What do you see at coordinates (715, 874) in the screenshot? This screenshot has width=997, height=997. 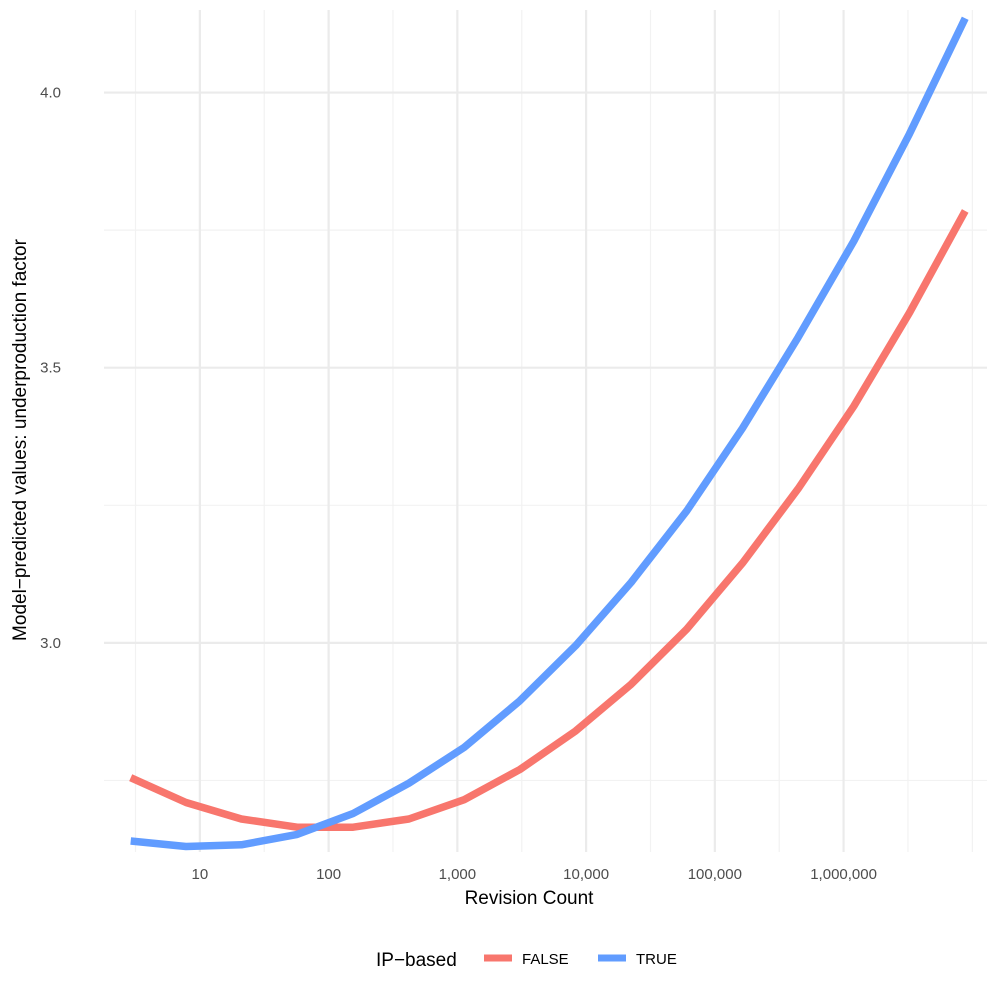 I see `x-tick-label: 100,000` at bounding box center [715, 874].